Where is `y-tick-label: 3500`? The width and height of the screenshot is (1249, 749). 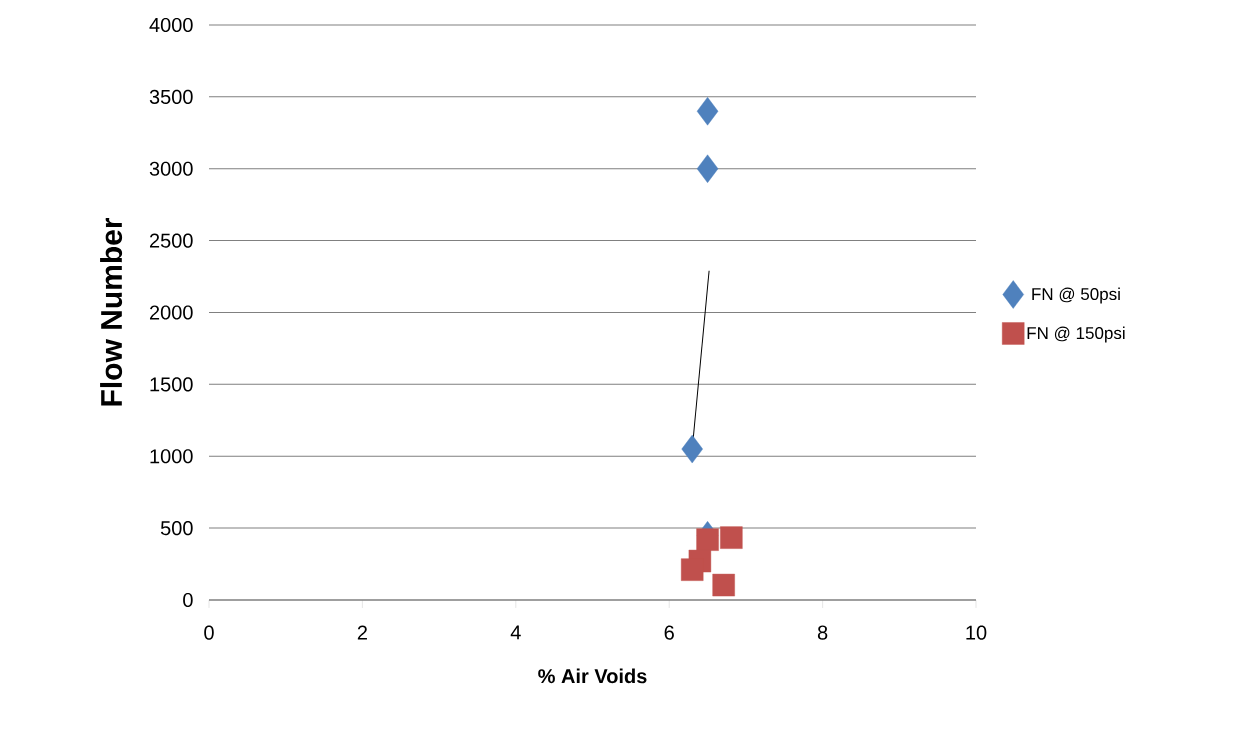
y-tick-label: 3500 is located at coordinates (171, 96).